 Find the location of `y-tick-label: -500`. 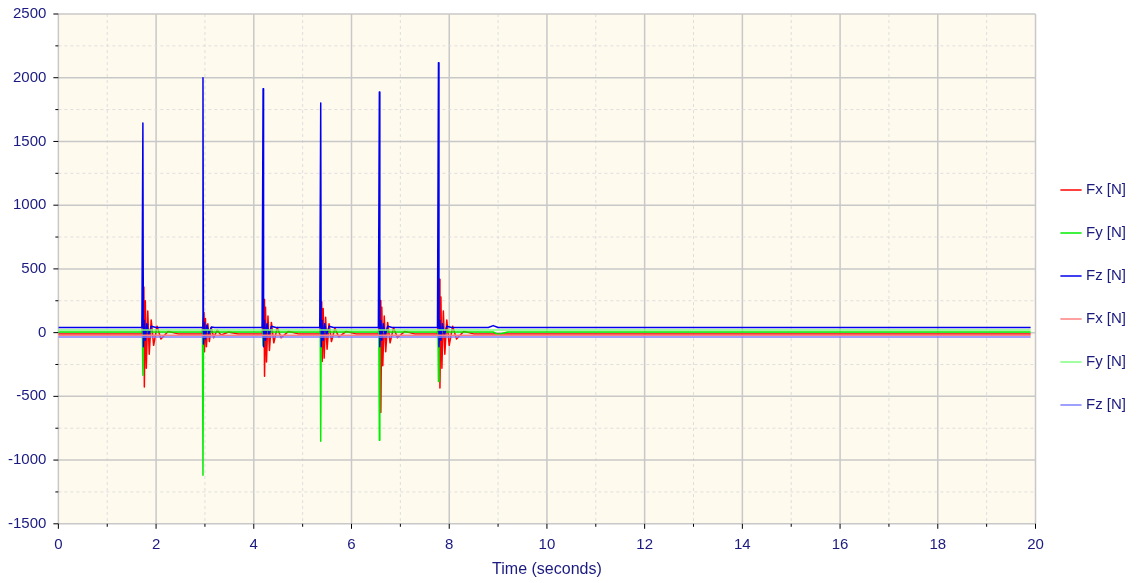

y-tick-label: -500 is located at coordinates (31, 395).